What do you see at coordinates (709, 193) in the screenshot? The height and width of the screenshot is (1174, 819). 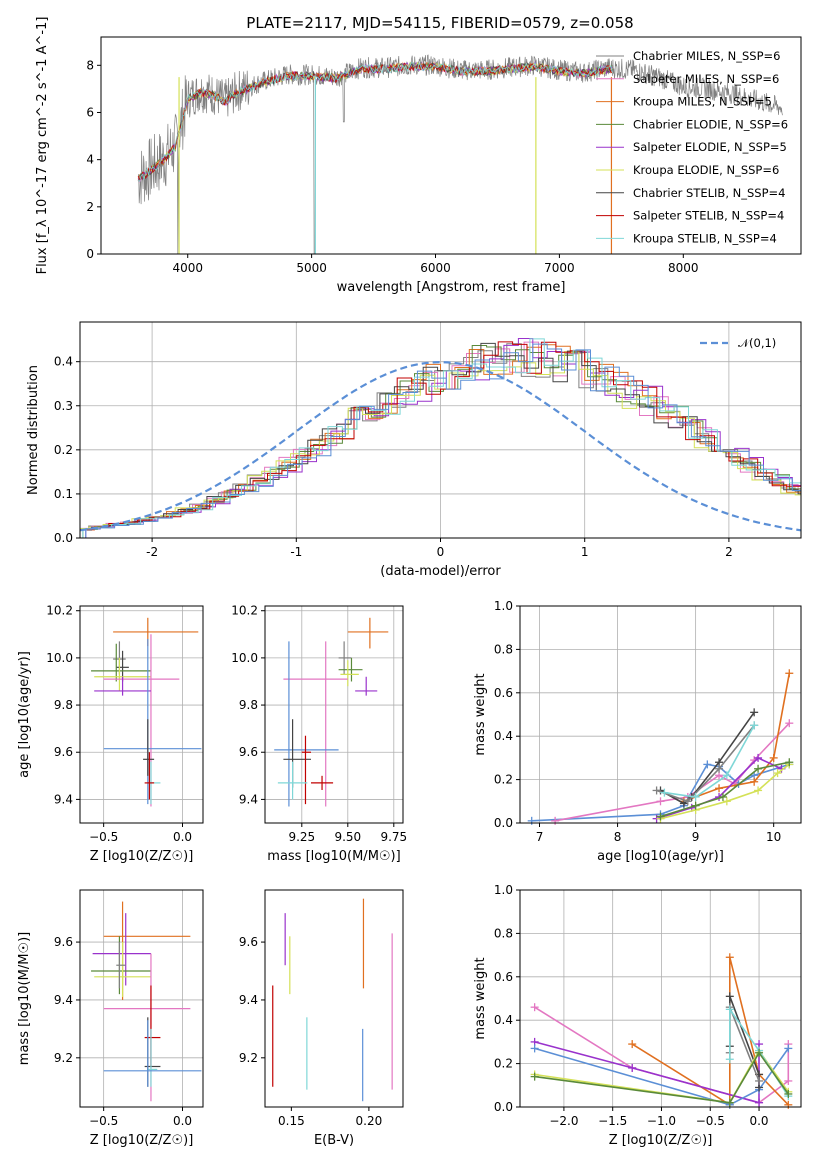 I see `legend-label: Chabrier STELIB, N_SSP=4` at bounding box center [709, 193].